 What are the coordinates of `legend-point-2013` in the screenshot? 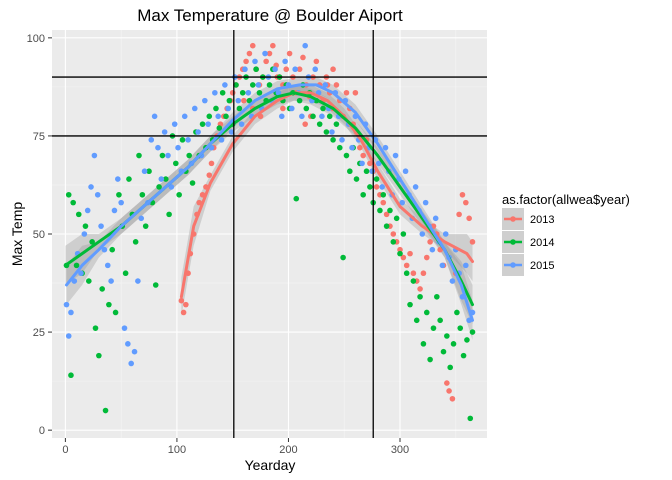 It's located at (513, 219).